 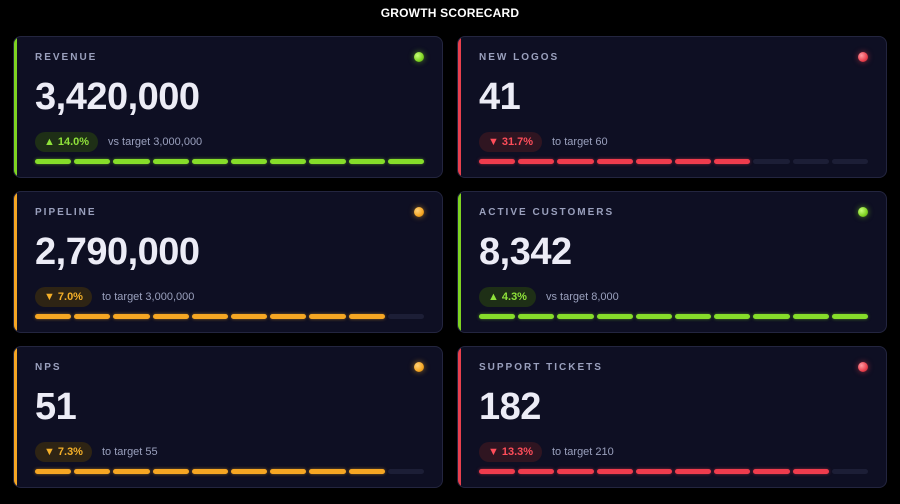 What do you see at coordinates (519, 57) in the screenshot?
I see `kpi-label: NEW LOGOS` at bounding box center [519, 57].